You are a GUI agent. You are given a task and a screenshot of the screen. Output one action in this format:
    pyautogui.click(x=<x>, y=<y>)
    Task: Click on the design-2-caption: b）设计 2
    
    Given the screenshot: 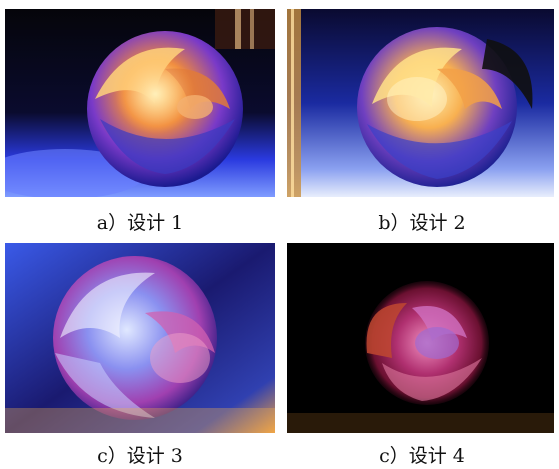 What is the action you would take?
    pyautogui.click(x=422, y=223)
    